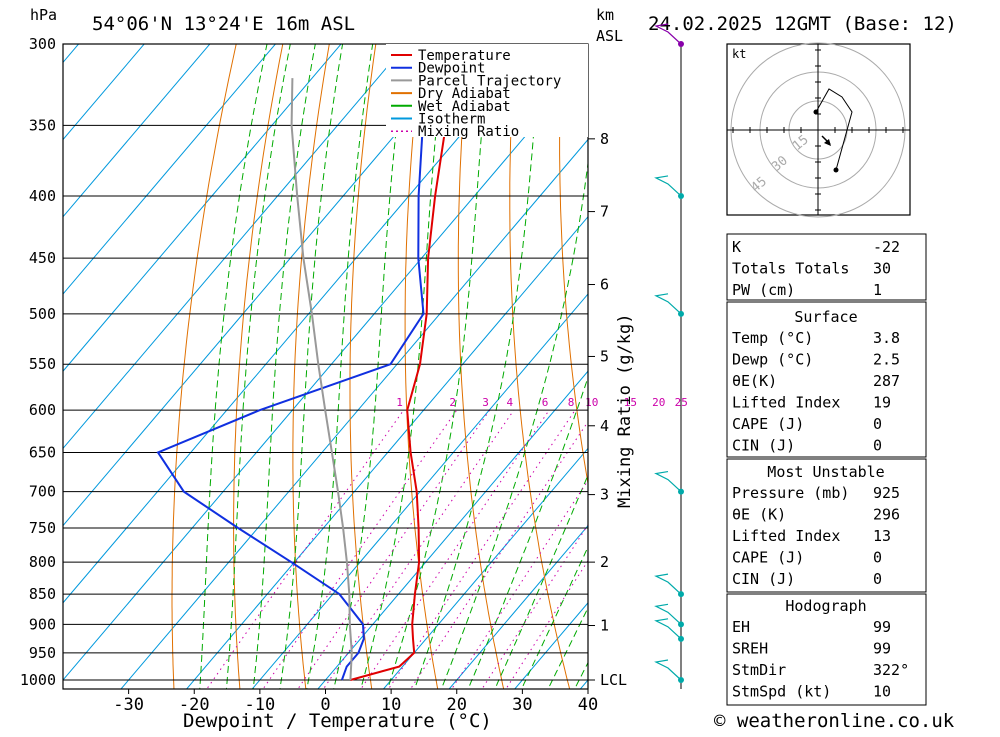  Describe the element at coordinates (42, 594) in the screenshot. I see `pressure-tick-label: 850` at that location.